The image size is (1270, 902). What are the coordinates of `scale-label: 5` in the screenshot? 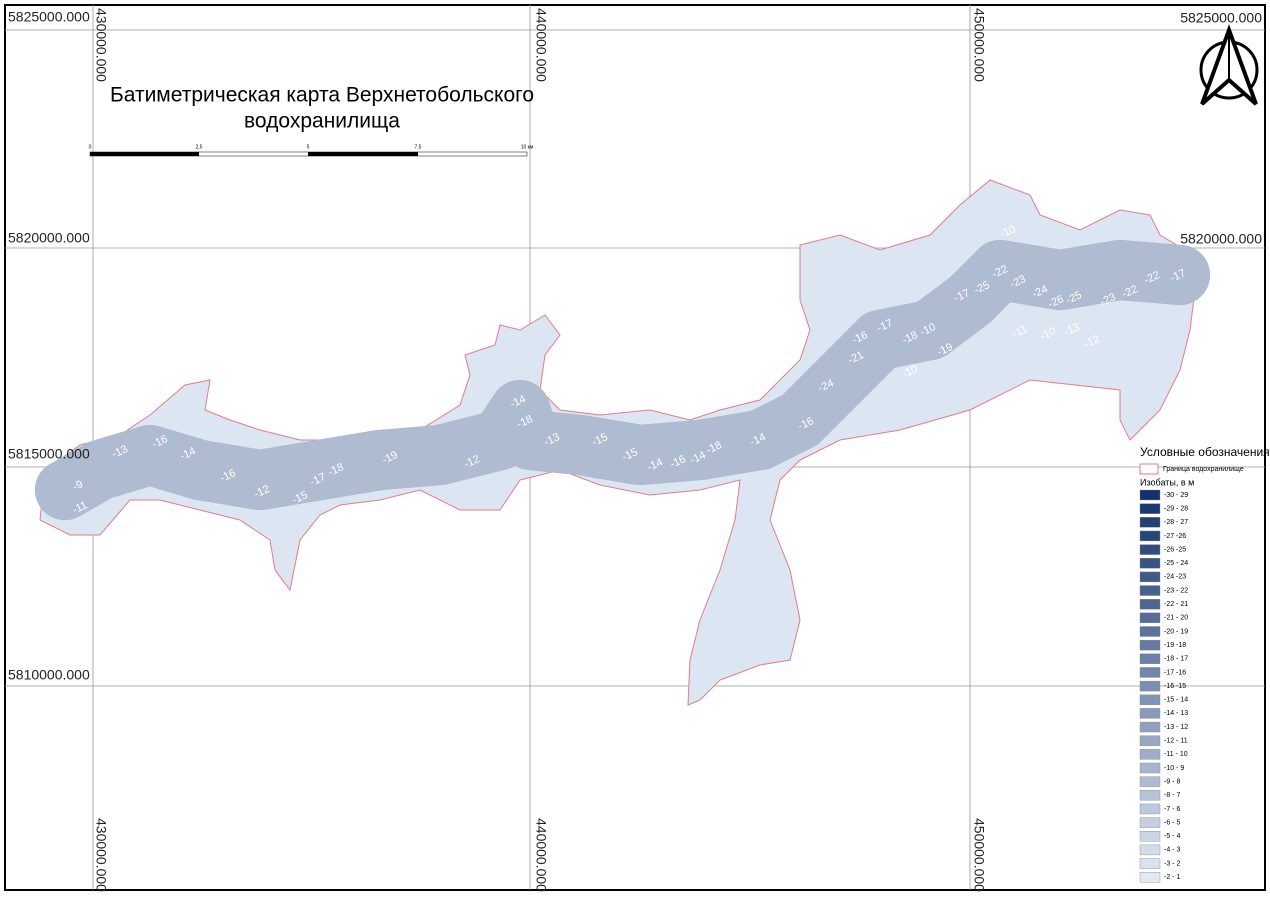 It's located at (308, 147).